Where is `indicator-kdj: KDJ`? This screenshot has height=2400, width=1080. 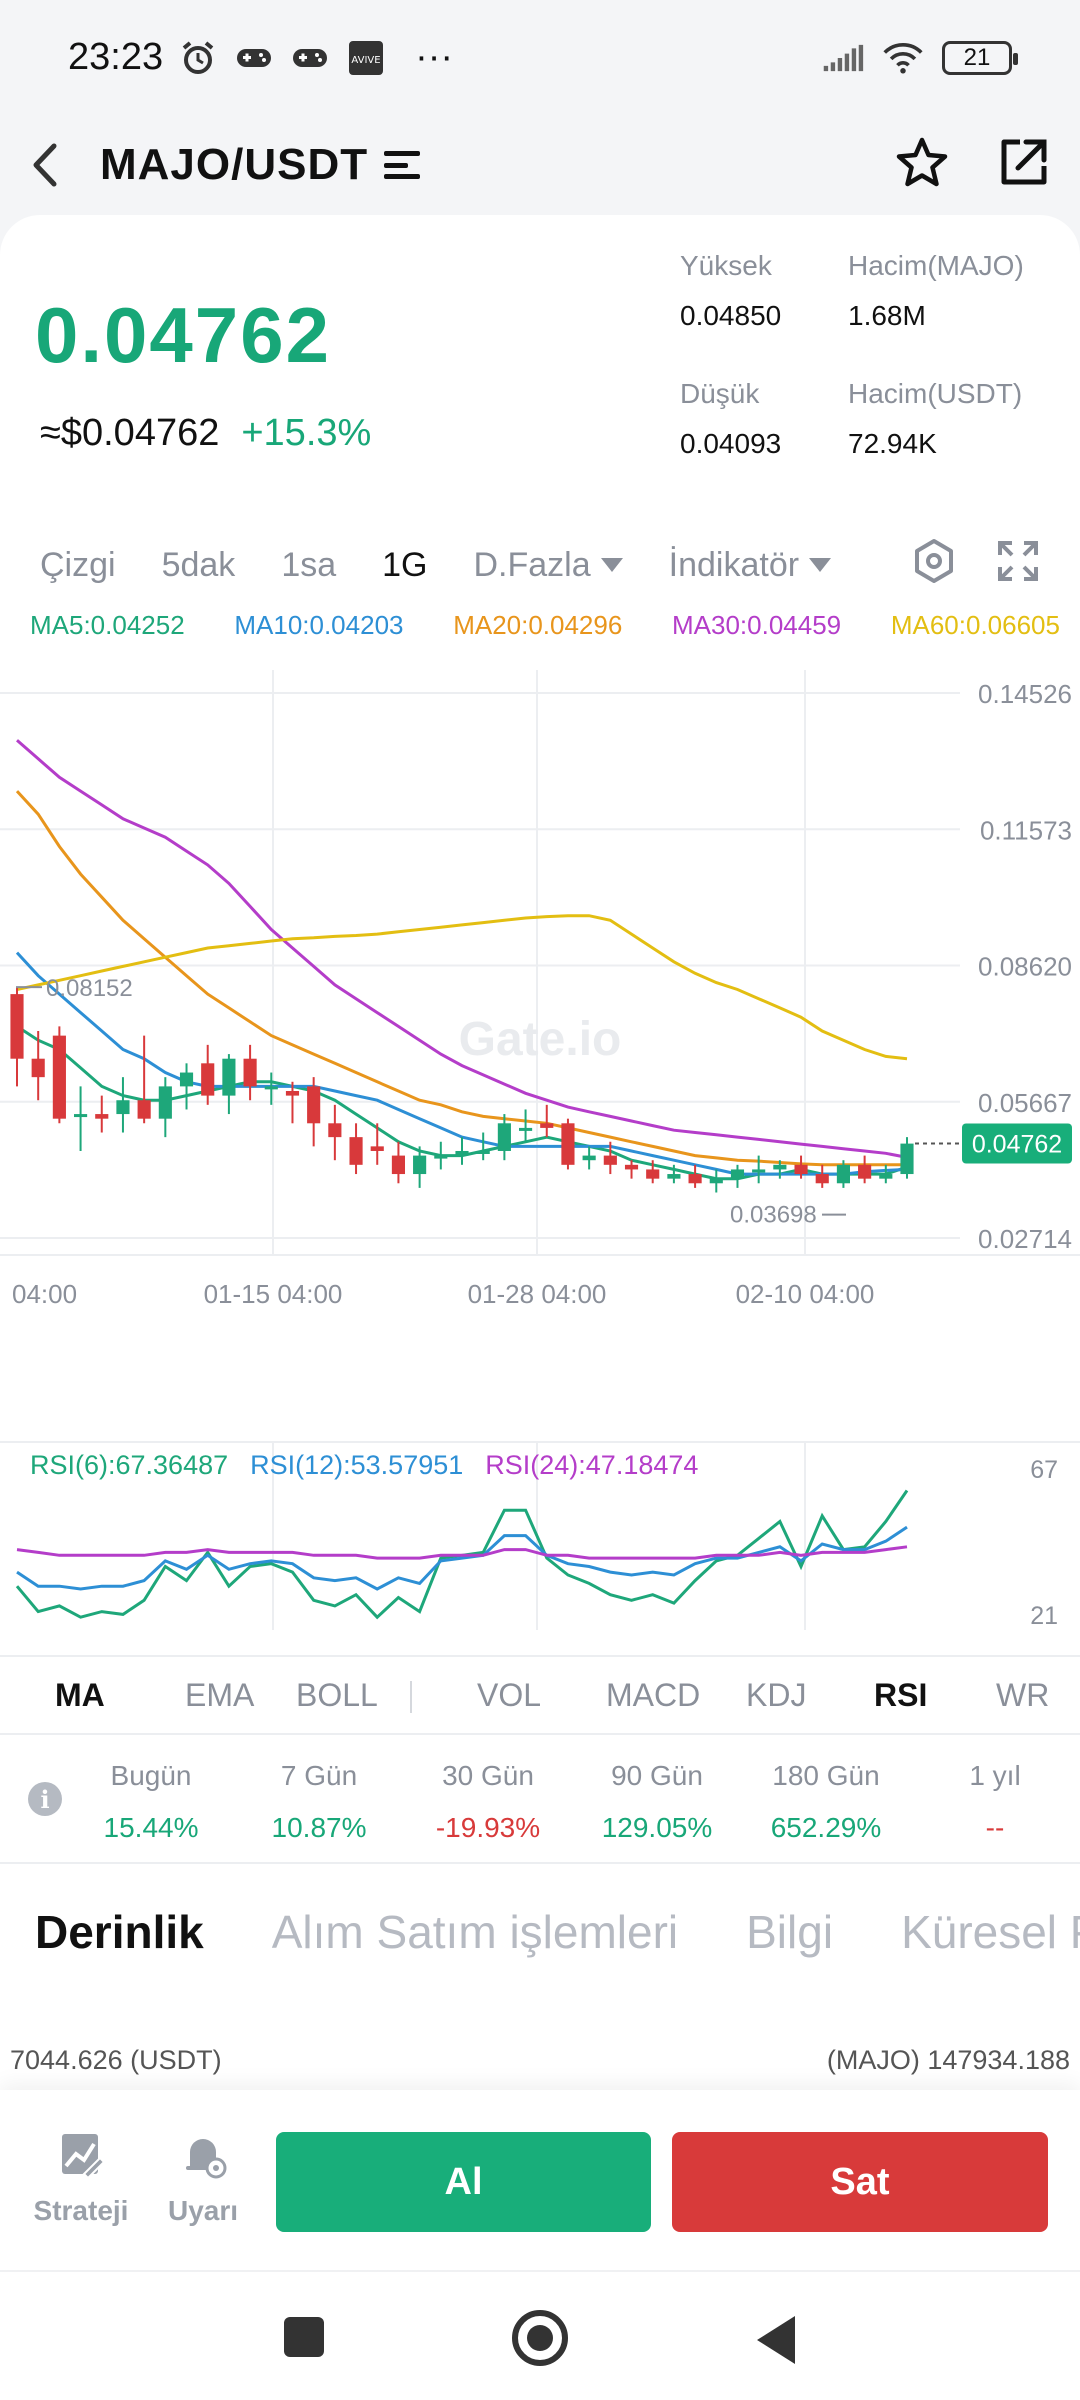
indicator-kdj: KDJ is located at coordinates (776, 1694).